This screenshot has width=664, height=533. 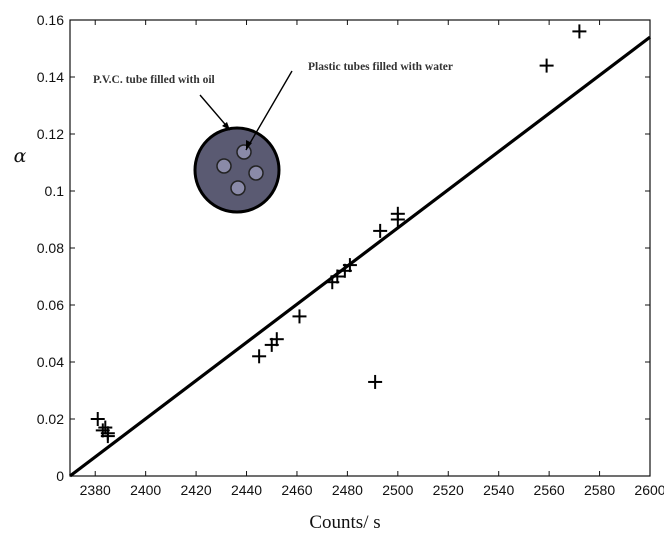 What do you see at coordinates (50, 20) in the screenshot?
I see `y-tick-label: 0.16` at bounding box center [50, 20].